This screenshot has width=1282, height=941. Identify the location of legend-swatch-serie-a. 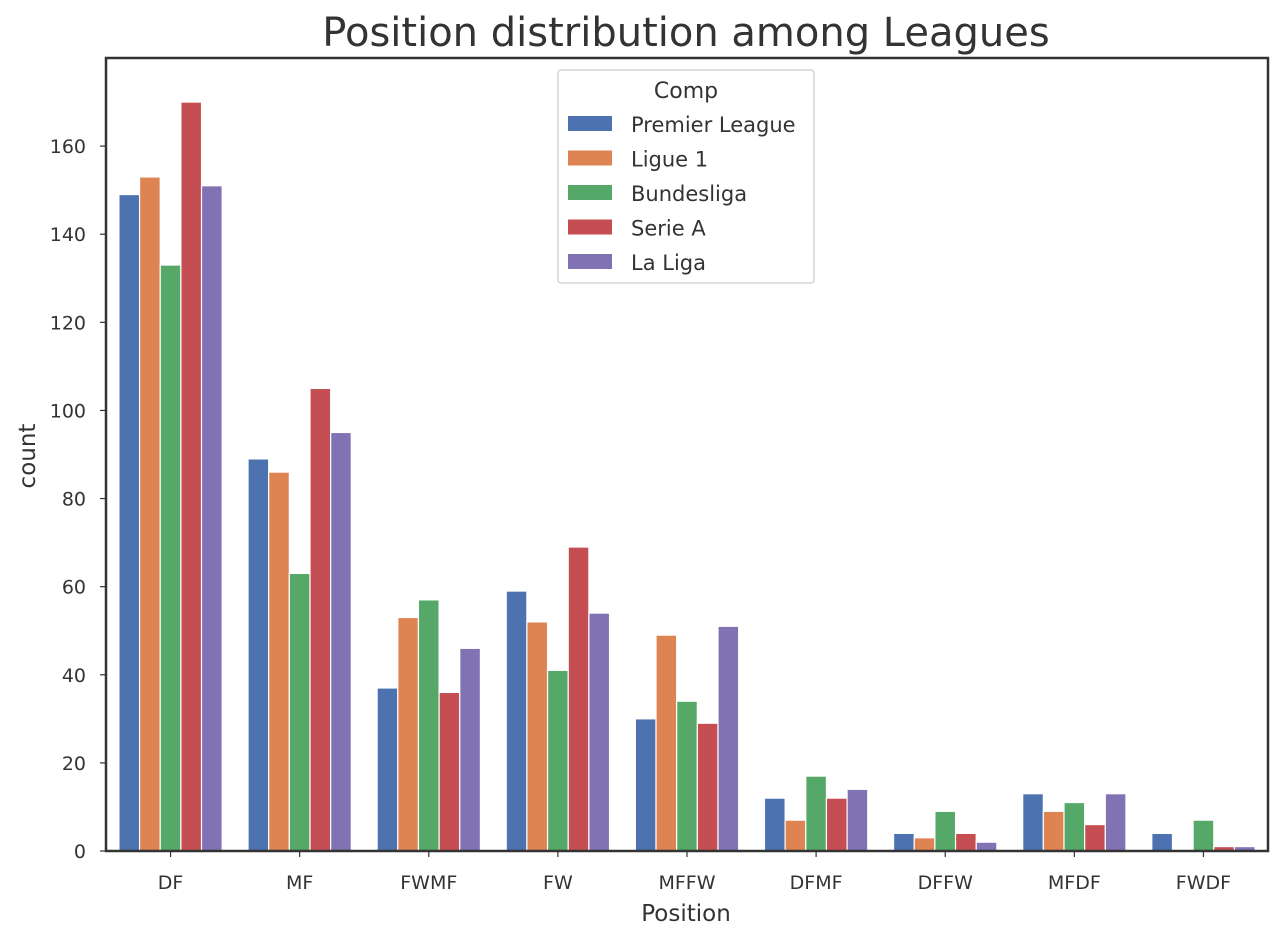
(590, 227).